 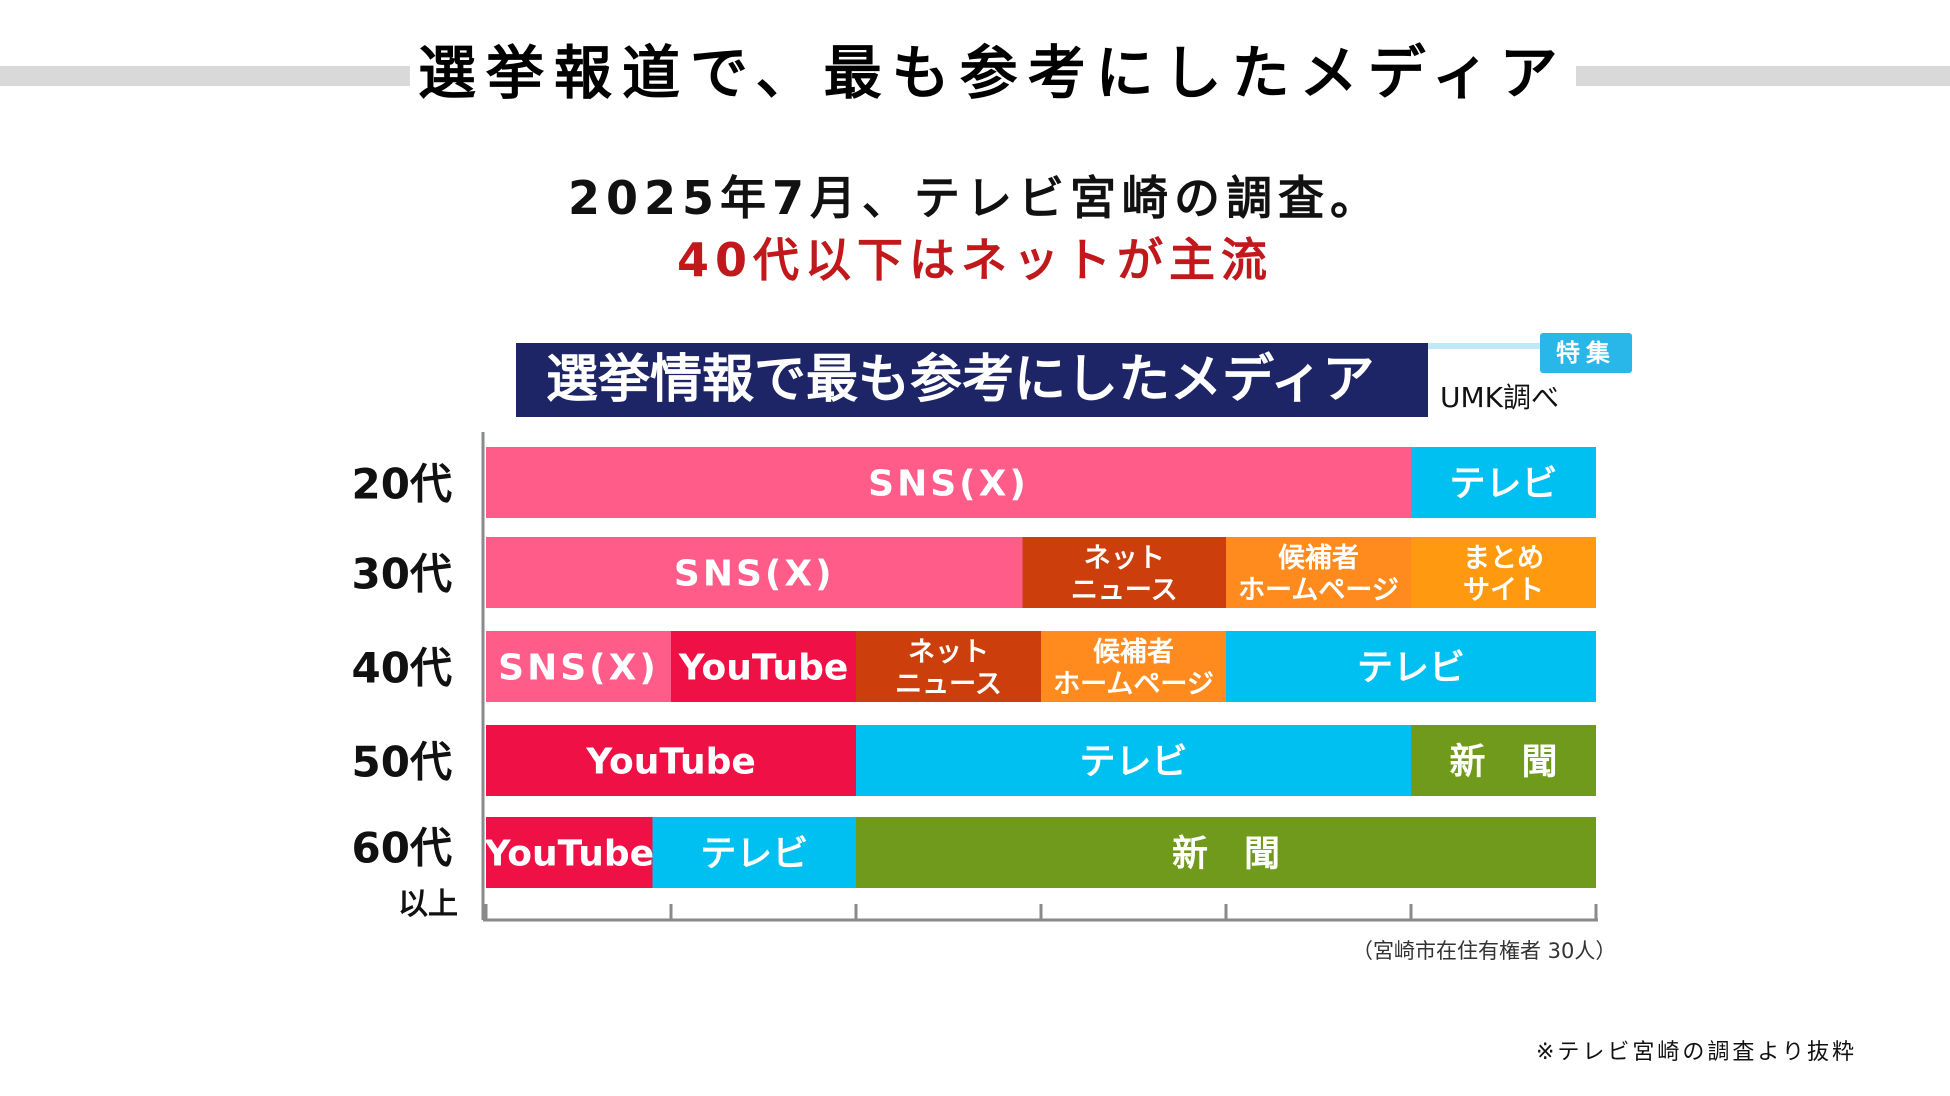 I want to click on bar-label-2-4: テレビ, so click(x=1411, y=668).